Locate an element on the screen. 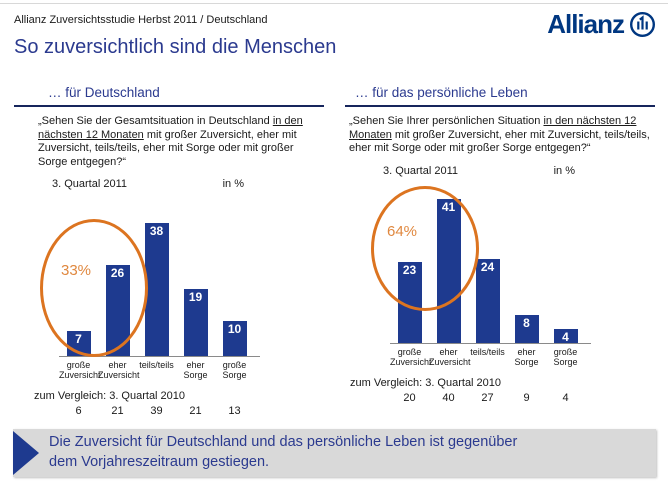  allianz-logo: Allianz is located at coordinates (601, 24).